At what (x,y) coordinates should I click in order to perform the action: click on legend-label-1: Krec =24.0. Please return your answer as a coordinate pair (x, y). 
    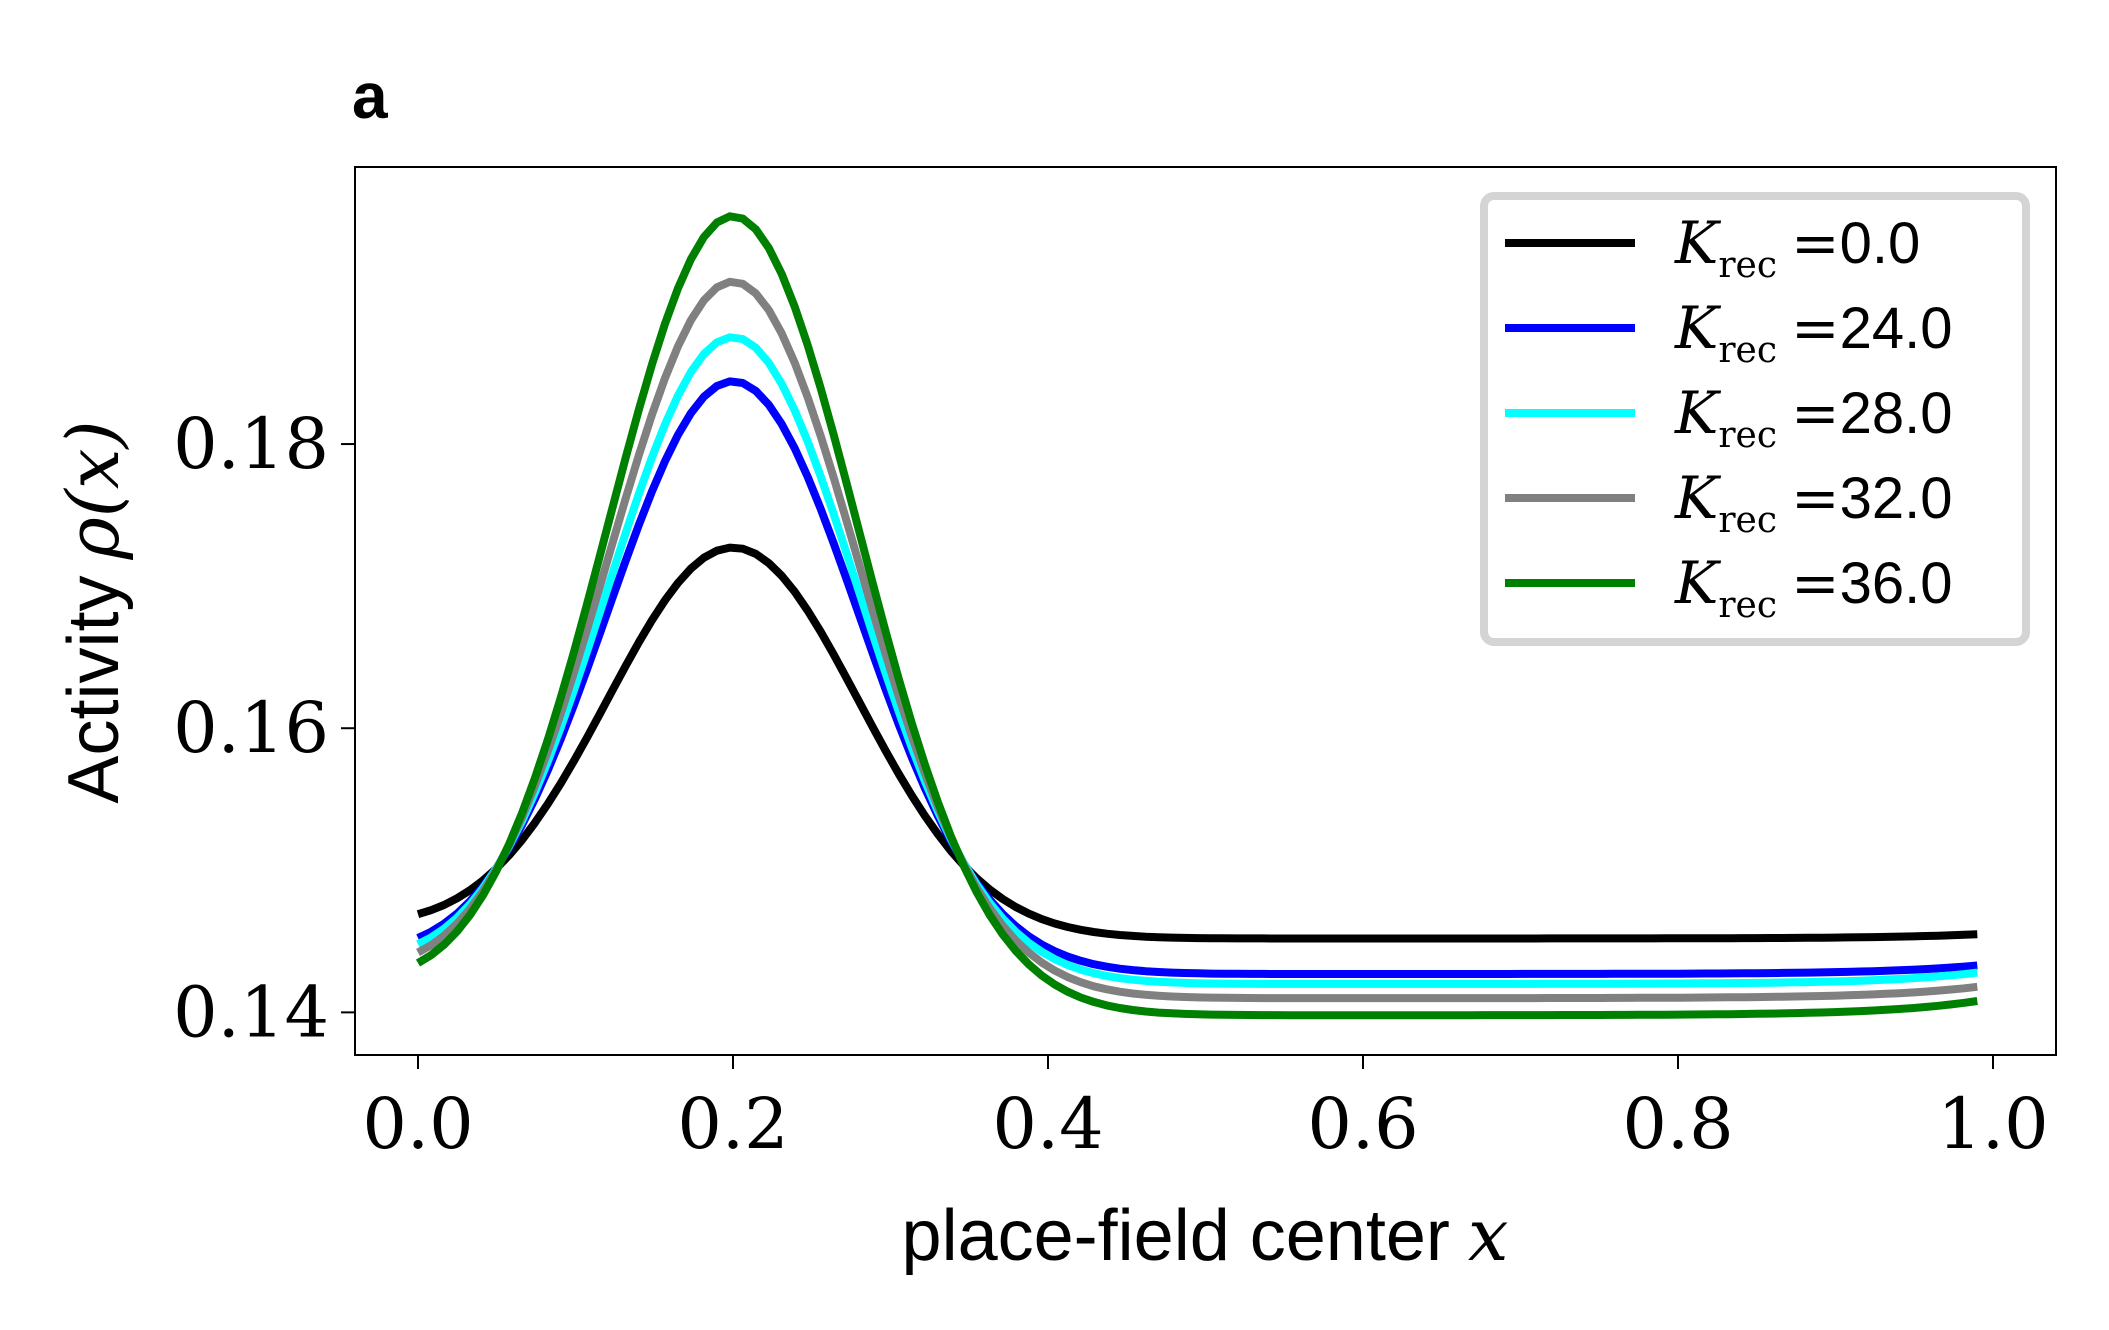
    Looking at the image, I should click on (1813, 332).